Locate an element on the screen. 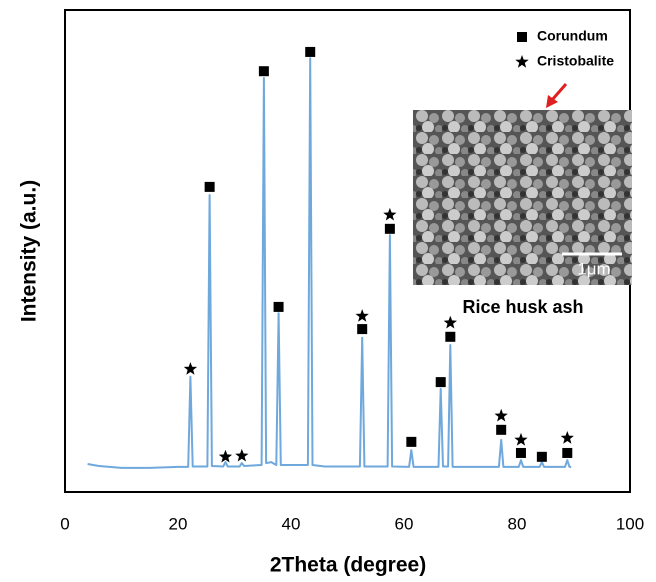 The image size is (656, 582). legend-label: Cristobalite is located at coordinates (575, 61).